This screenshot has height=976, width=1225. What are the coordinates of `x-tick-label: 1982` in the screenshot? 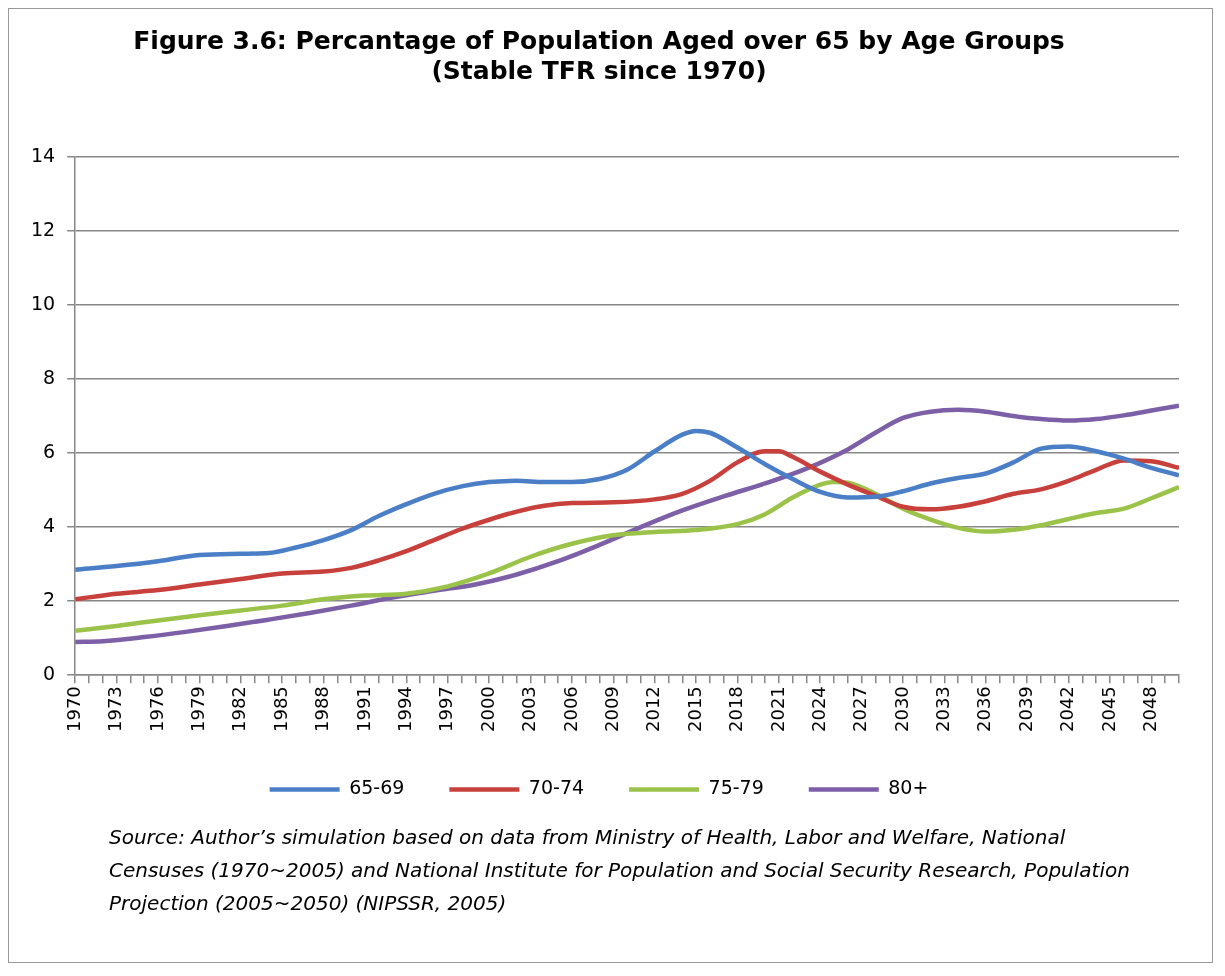 It's located at (239, 709).